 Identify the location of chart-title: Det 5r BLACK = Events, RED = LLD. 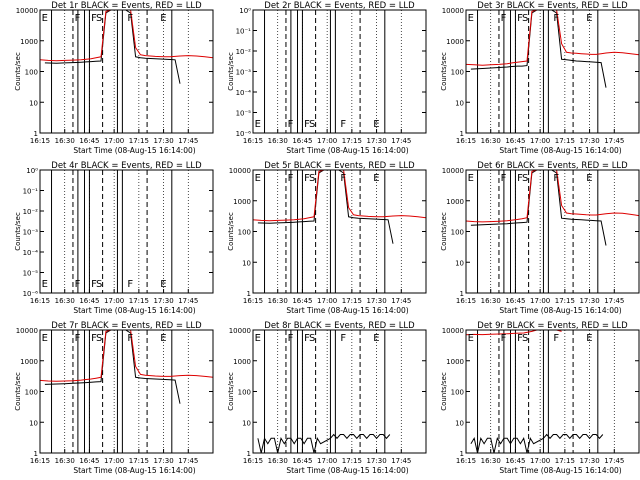
(339, 166).